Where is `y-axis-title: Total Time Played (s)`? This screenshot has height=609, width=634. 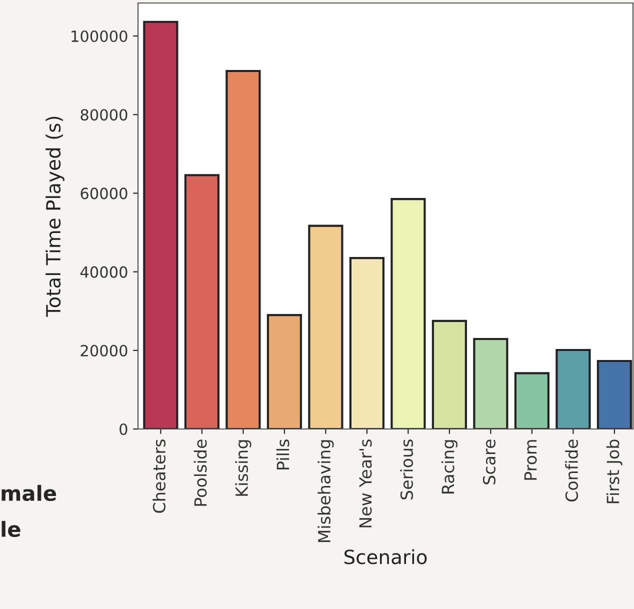
y-axis-title: Total Time Played (s) is located at coordinates (55, 216).